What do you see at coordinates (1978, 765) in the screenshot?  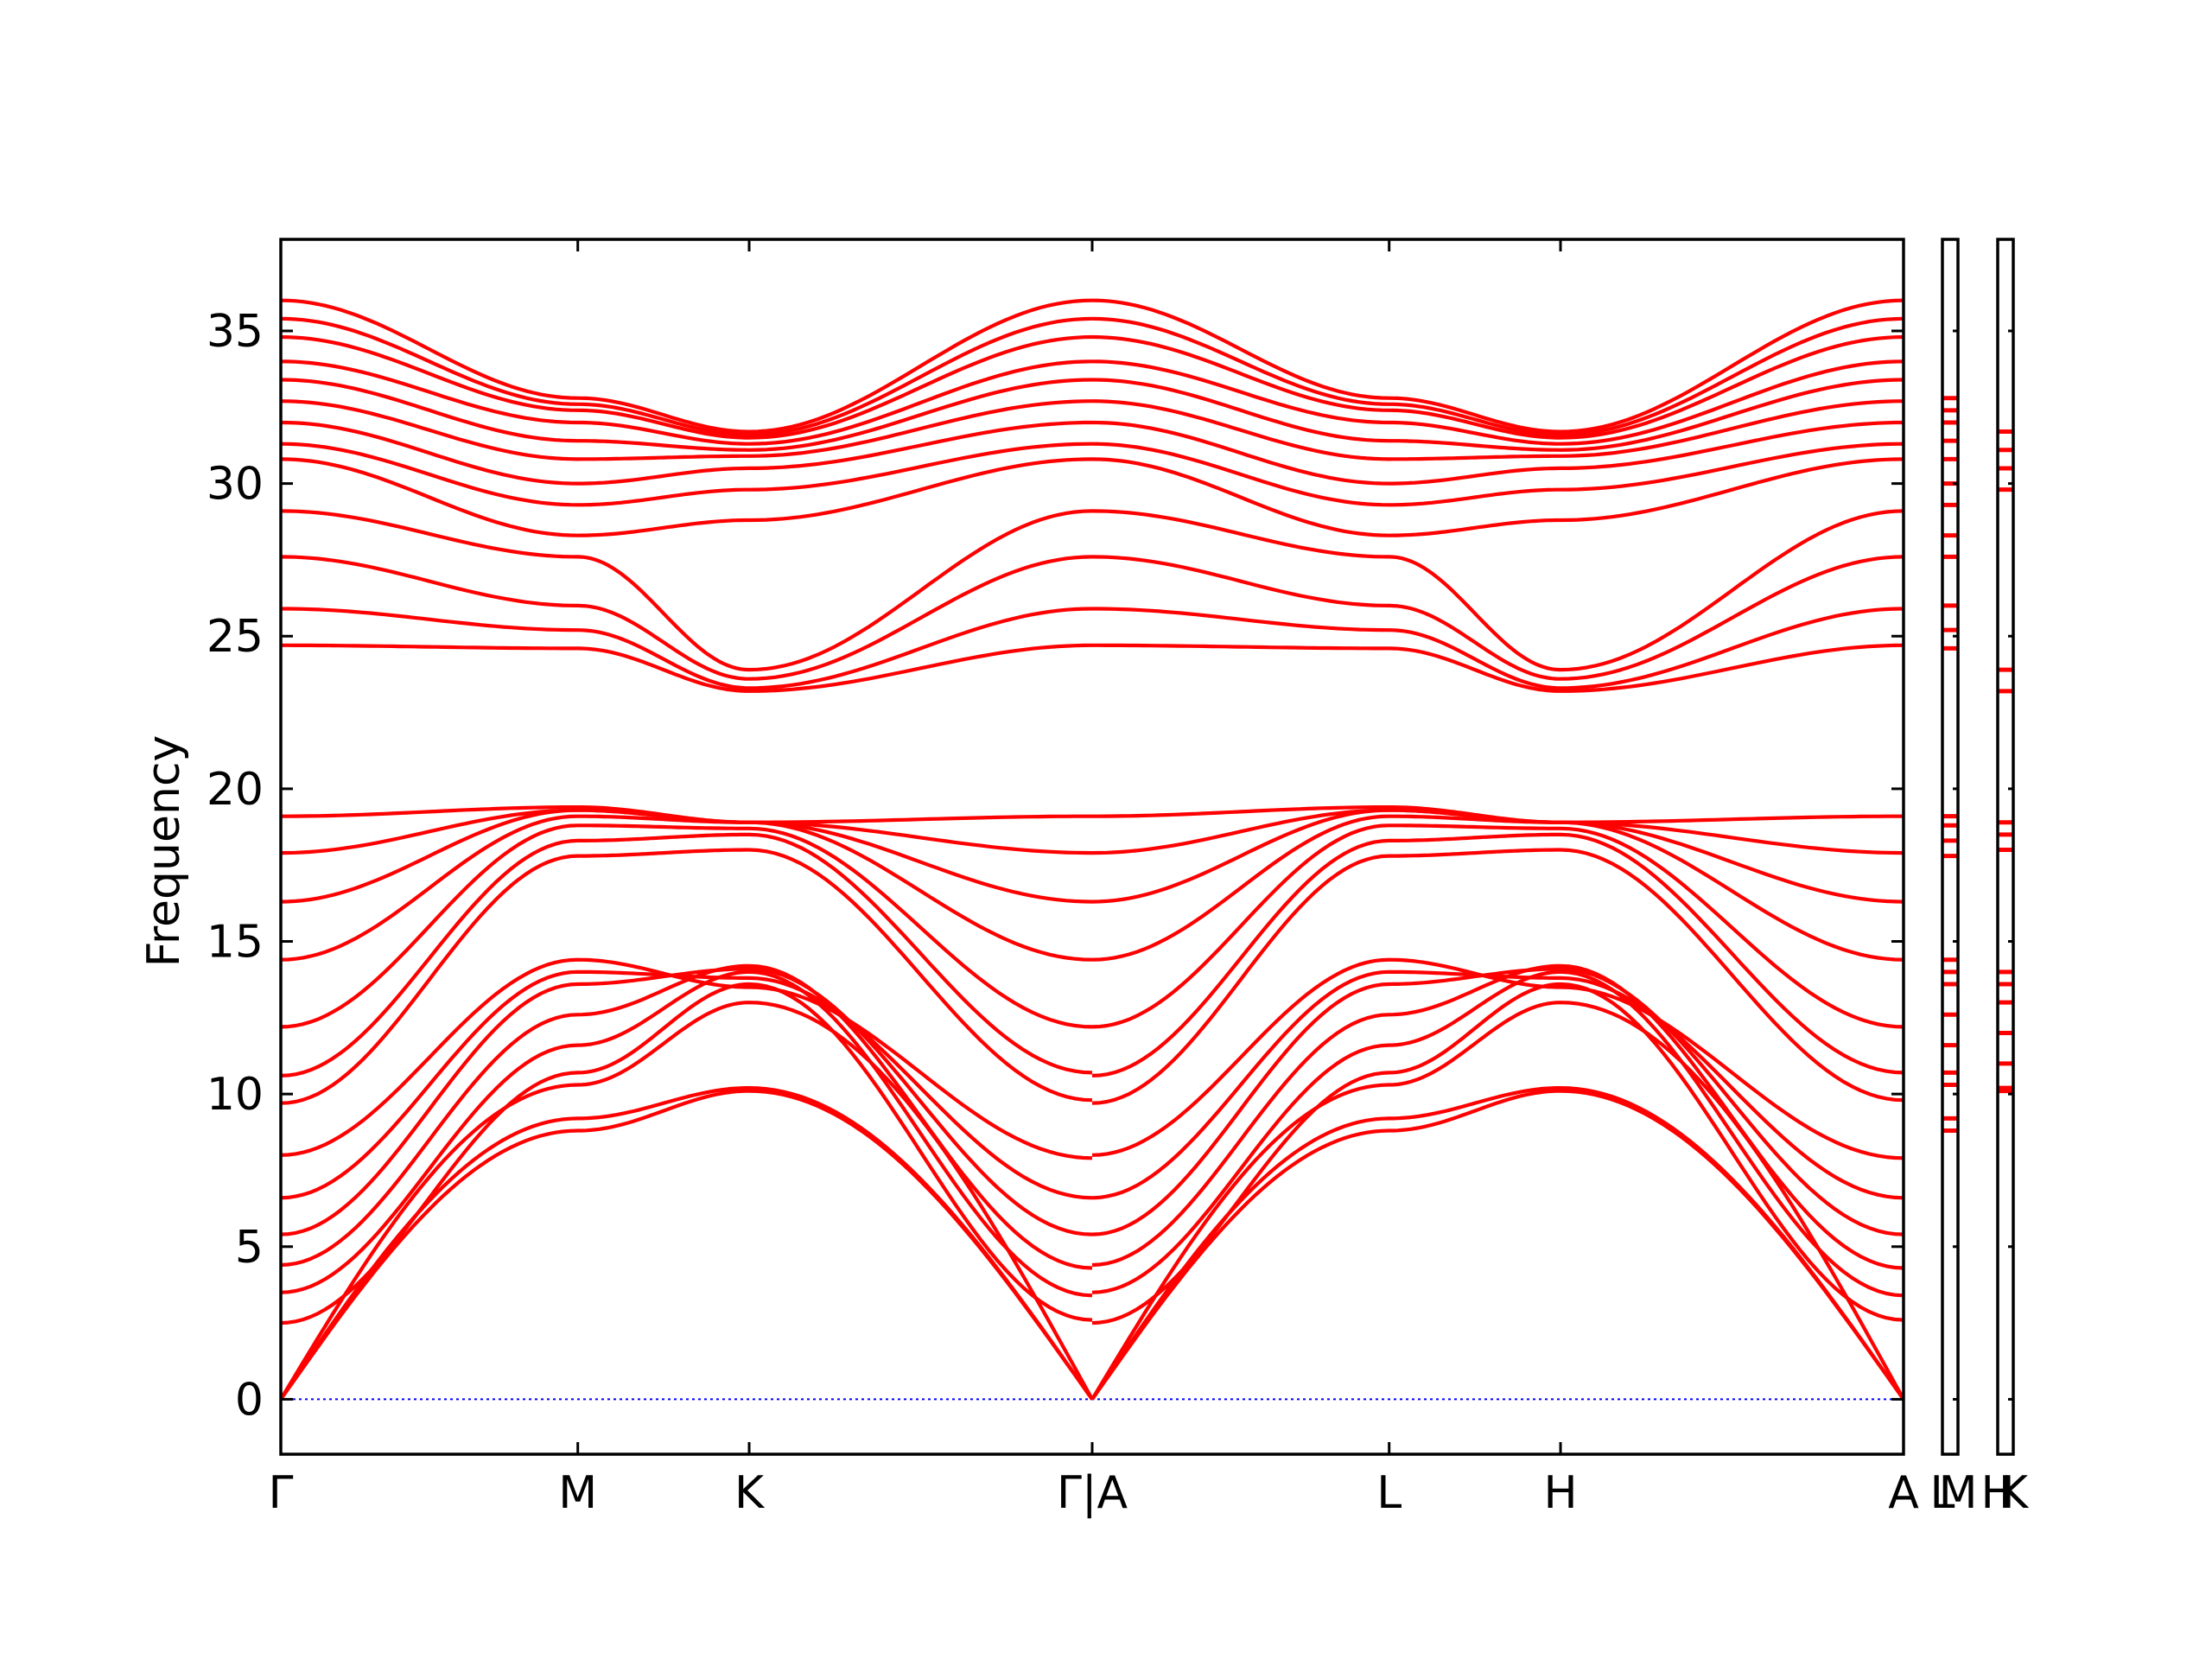 I see `side-panels-layer` at bounding box center [1978, 765].